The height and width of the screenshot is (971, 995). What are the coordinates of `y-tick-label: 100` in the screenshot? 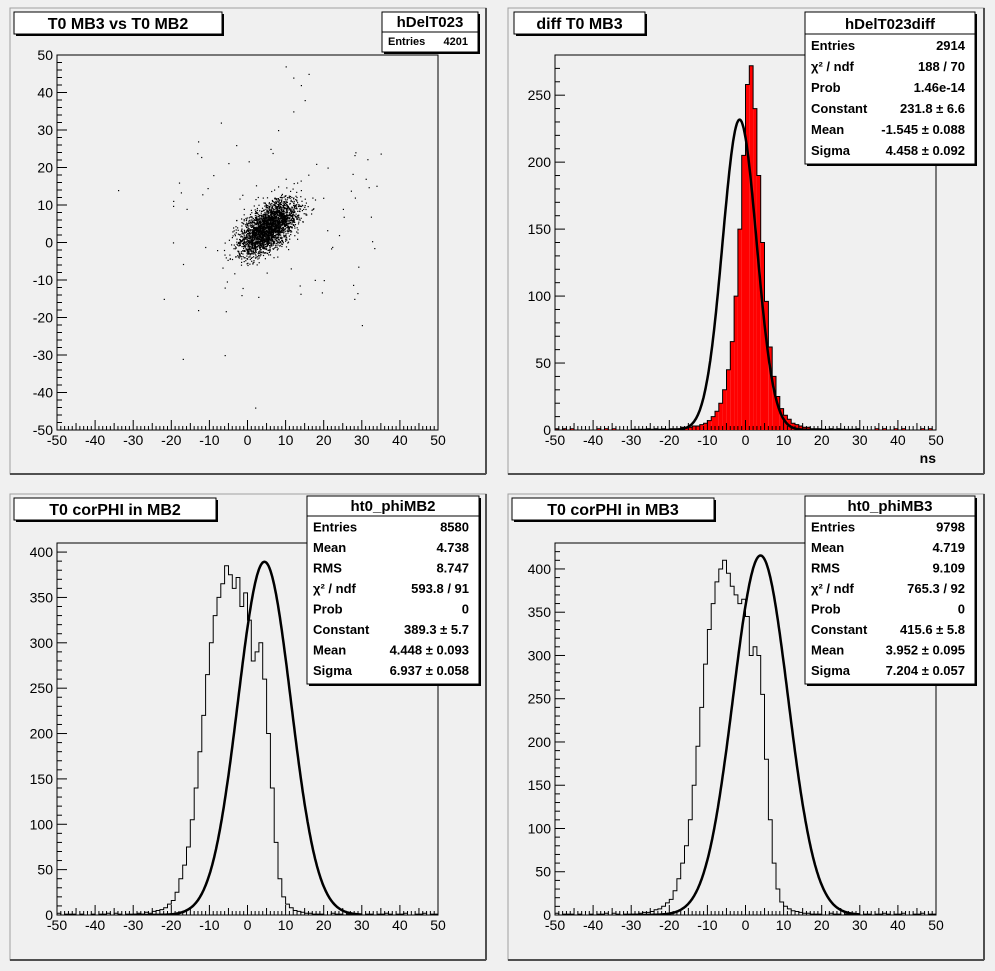 It's located at (540, 828).